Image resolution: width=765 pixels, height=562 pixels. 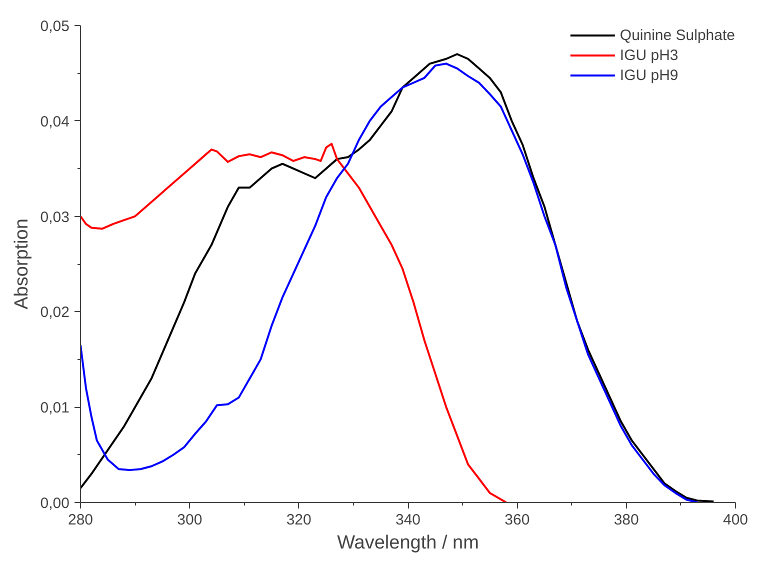 I want to click on x-tick-label: 280, so click(x=81, y=520).